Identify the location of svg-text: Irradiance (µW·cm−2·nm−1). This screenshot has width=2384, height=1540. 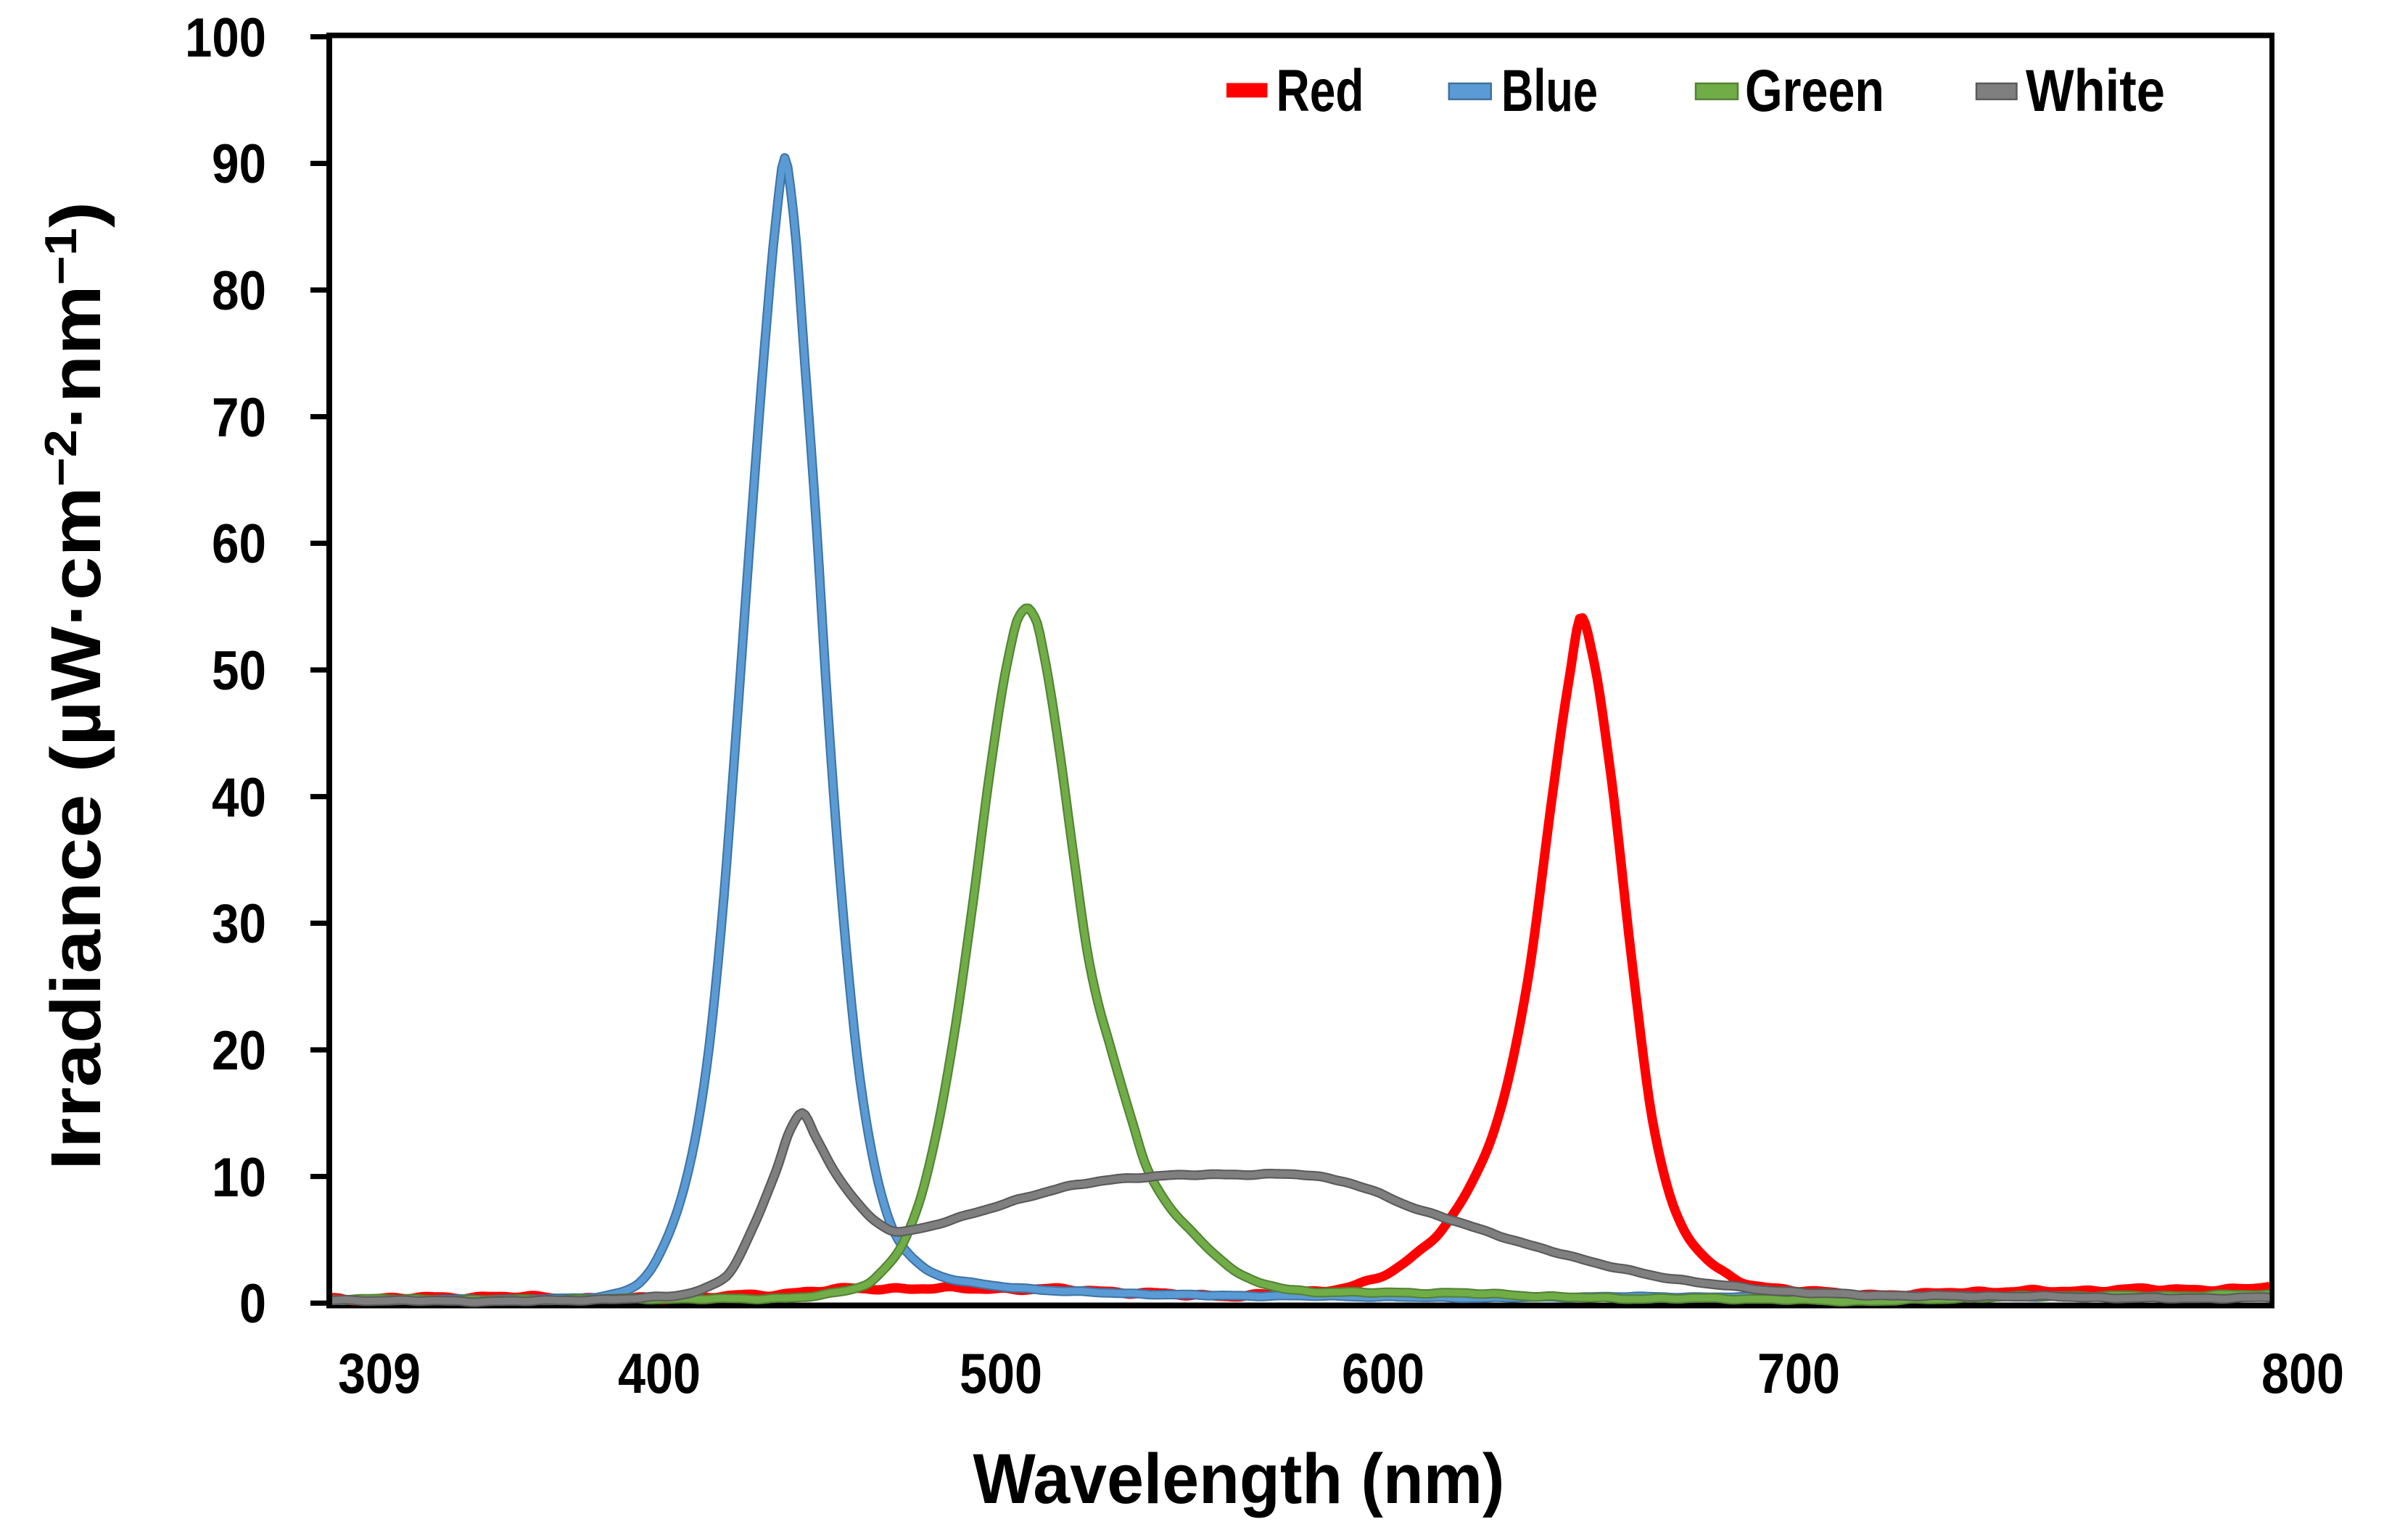
(75, 686).